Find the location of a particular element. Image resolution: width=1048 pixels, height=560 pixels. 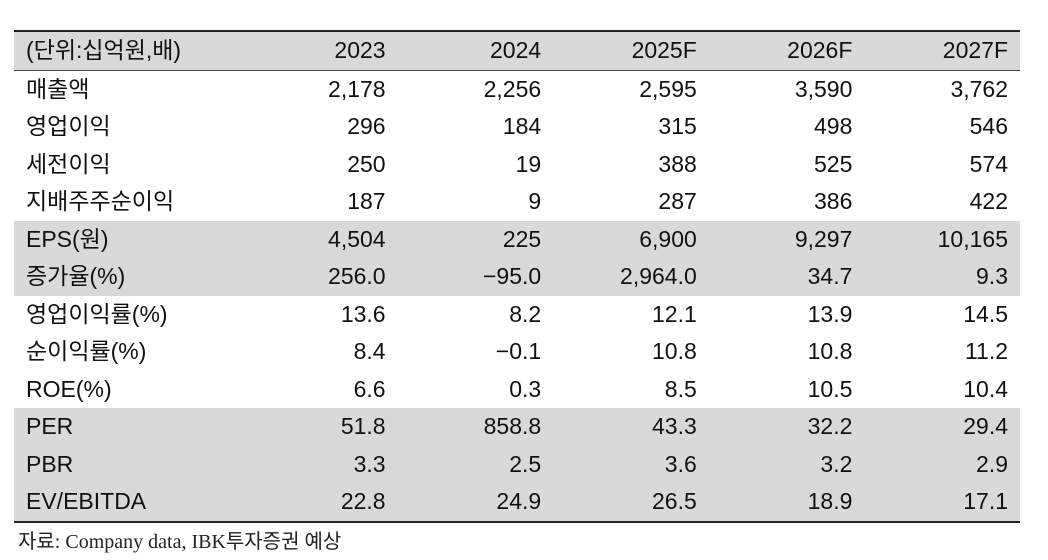

cell: 6,900 is located at coordinates (668, 238).